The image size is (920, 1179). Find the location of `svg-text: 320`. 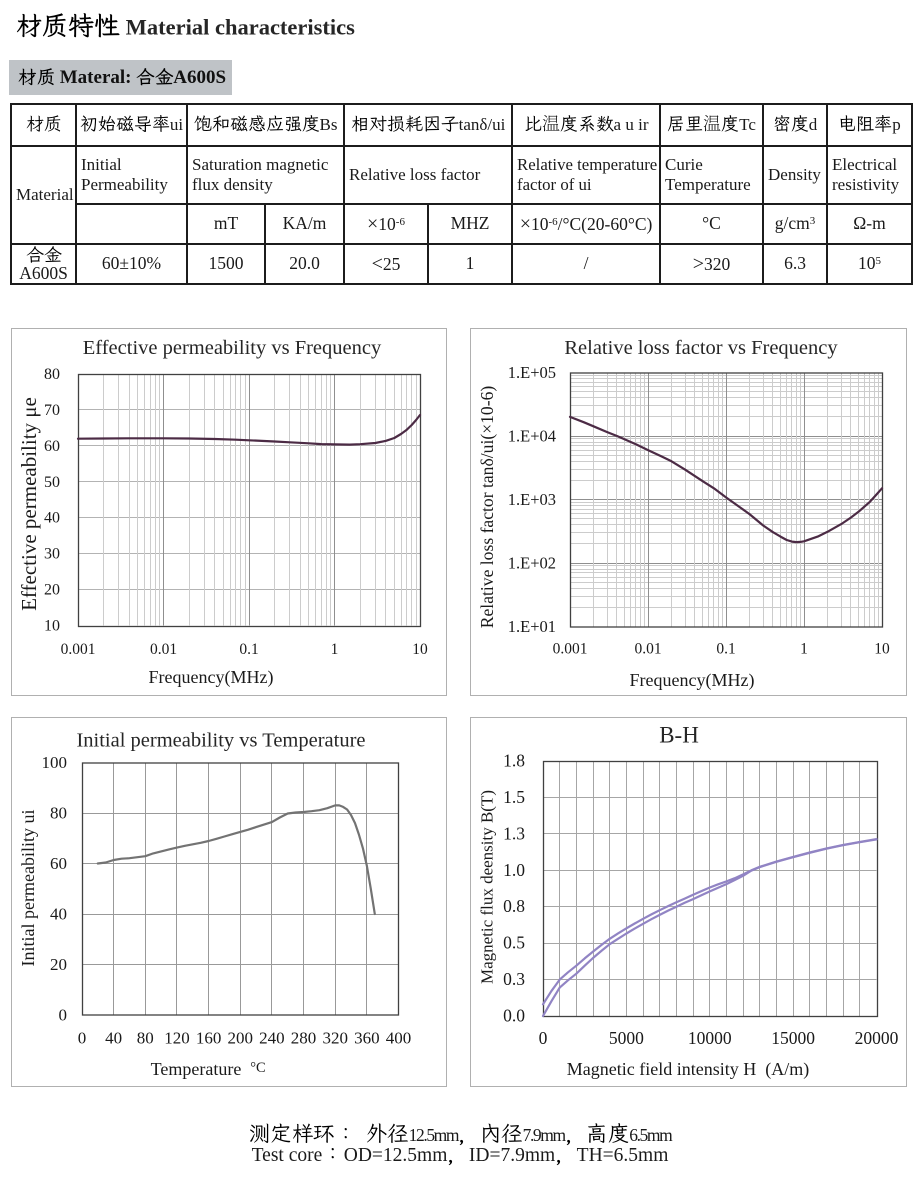

svg-text: 320 is located at coordinates (335, 1038).